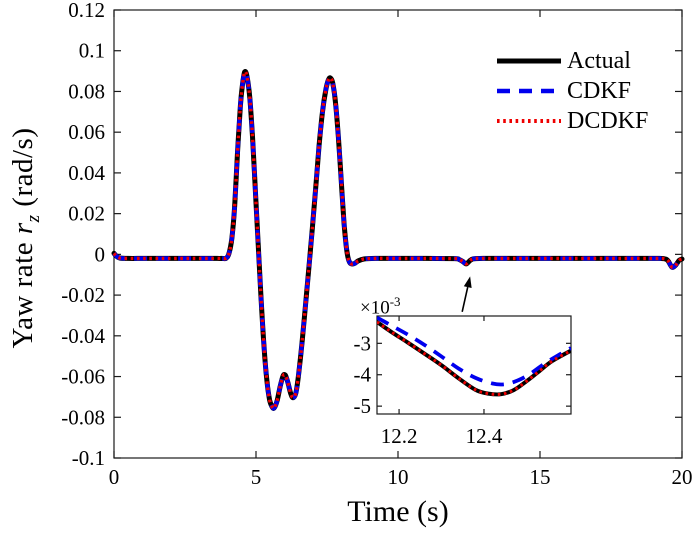 This screenshot has height=546, width=700. Describe the element at coordinates (399, 436) in the screenshot. I see `inset-x-tick-label: 12.2` at that location.